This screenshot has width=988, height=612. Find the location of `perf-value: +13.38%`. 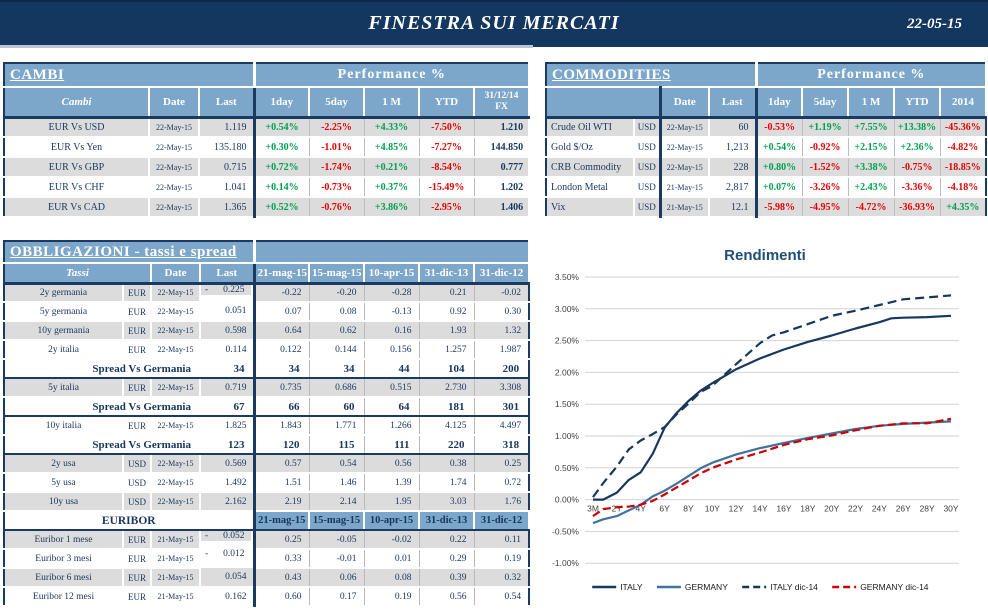

perf-value: +13.38% is located at coordinates (917, 127).